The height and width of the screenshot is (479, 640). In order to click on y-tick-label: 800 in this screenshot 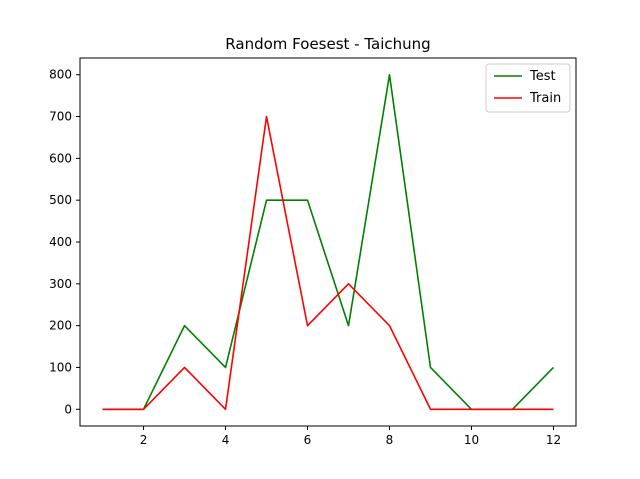, I will do `click(60, 75)`.